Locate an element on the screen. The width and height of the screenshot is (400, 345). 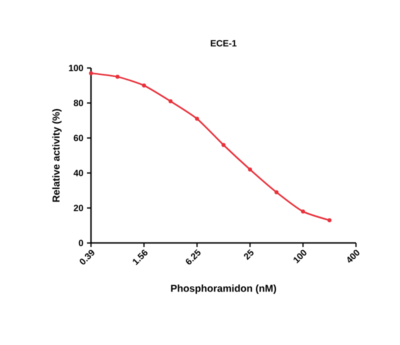
chart-title: ECE-1 is located at coordinates (223, 43).